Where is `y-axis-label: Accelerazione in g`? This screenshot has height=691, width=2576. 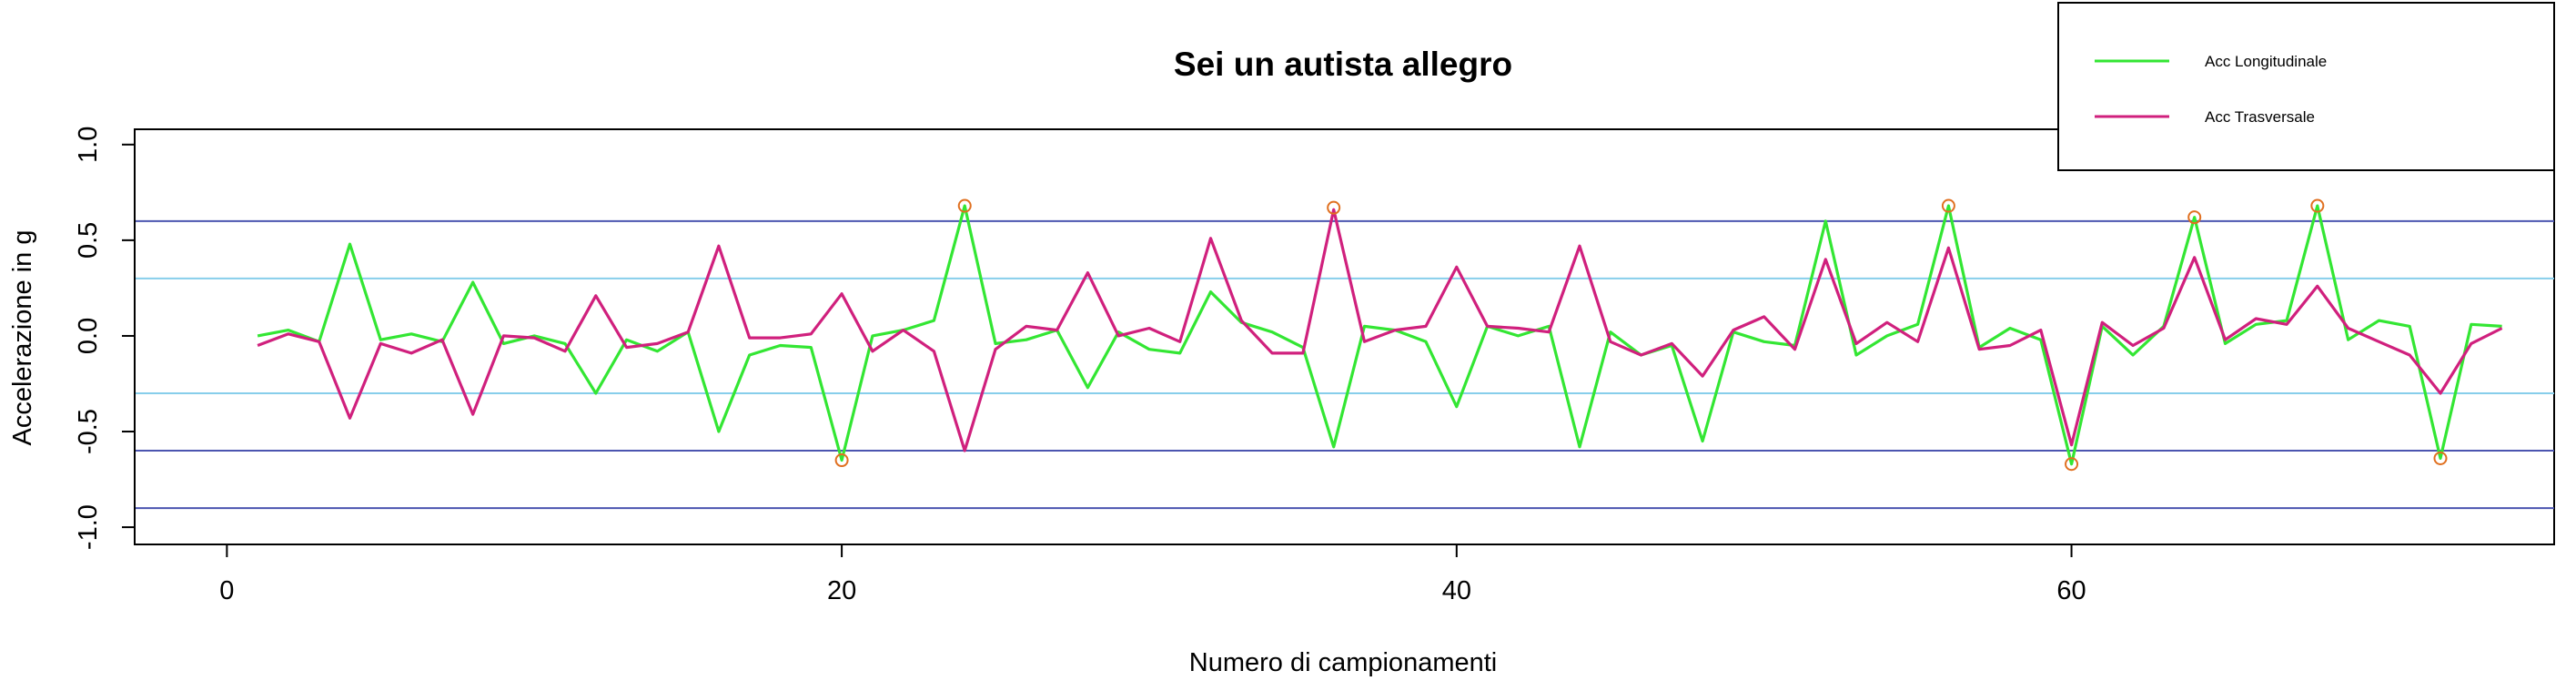
y-axis-label: Accelerazione in g is located at coordinates (22, 338).